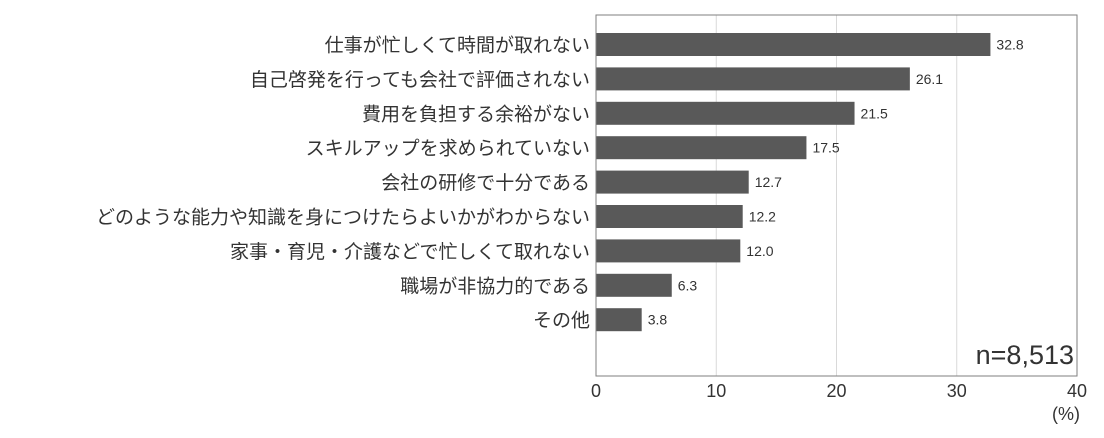 The width and height of the screenshot is (1104, 438). Describe the element at coordinates (343, 218) in the screenshot. I see `category-label: どのような能力や知識を身につけたらよいかがわからない` at that location.